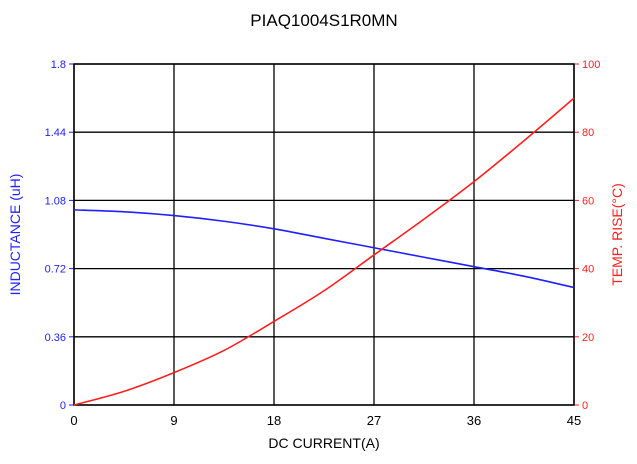  I want to click on y-right-tick-label: 40, so click(588, 270).